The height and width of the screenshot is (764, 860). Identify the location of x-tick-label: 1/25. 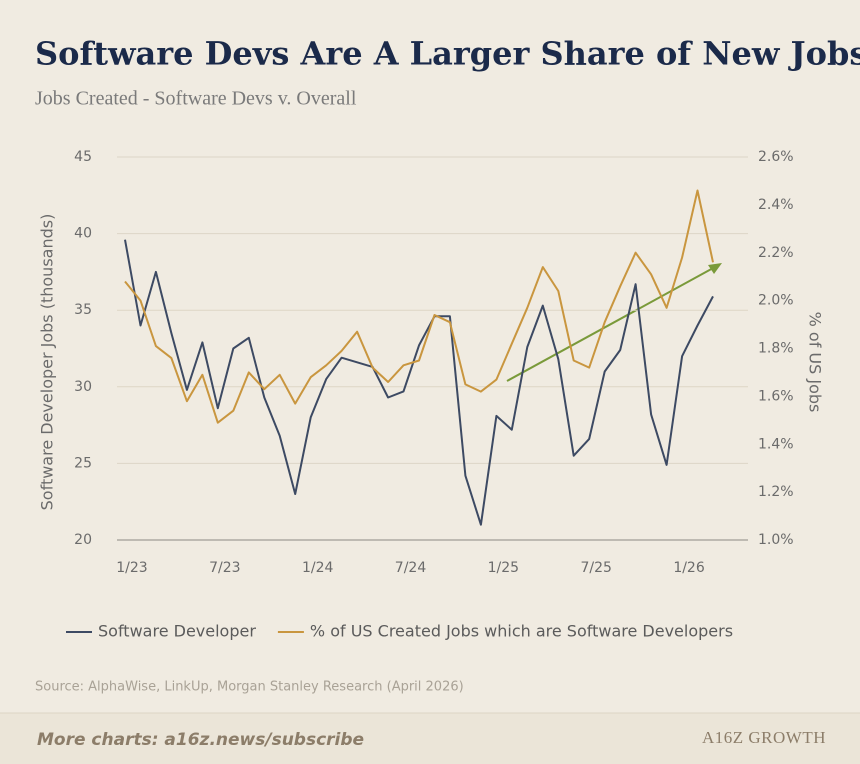
(503, 568).